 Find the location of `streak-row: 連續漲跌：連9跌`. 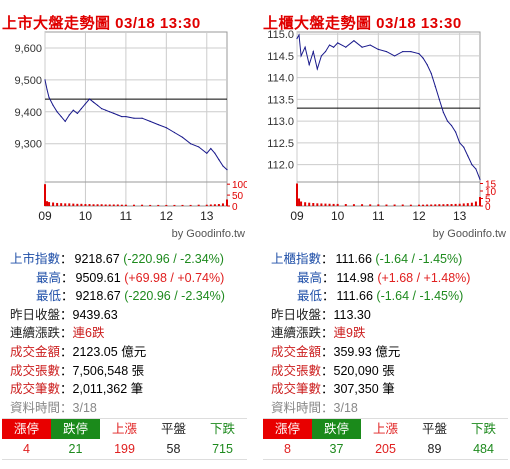

streak-row: 連續漲跌：連9跌 is located at coordinates (390, 333).